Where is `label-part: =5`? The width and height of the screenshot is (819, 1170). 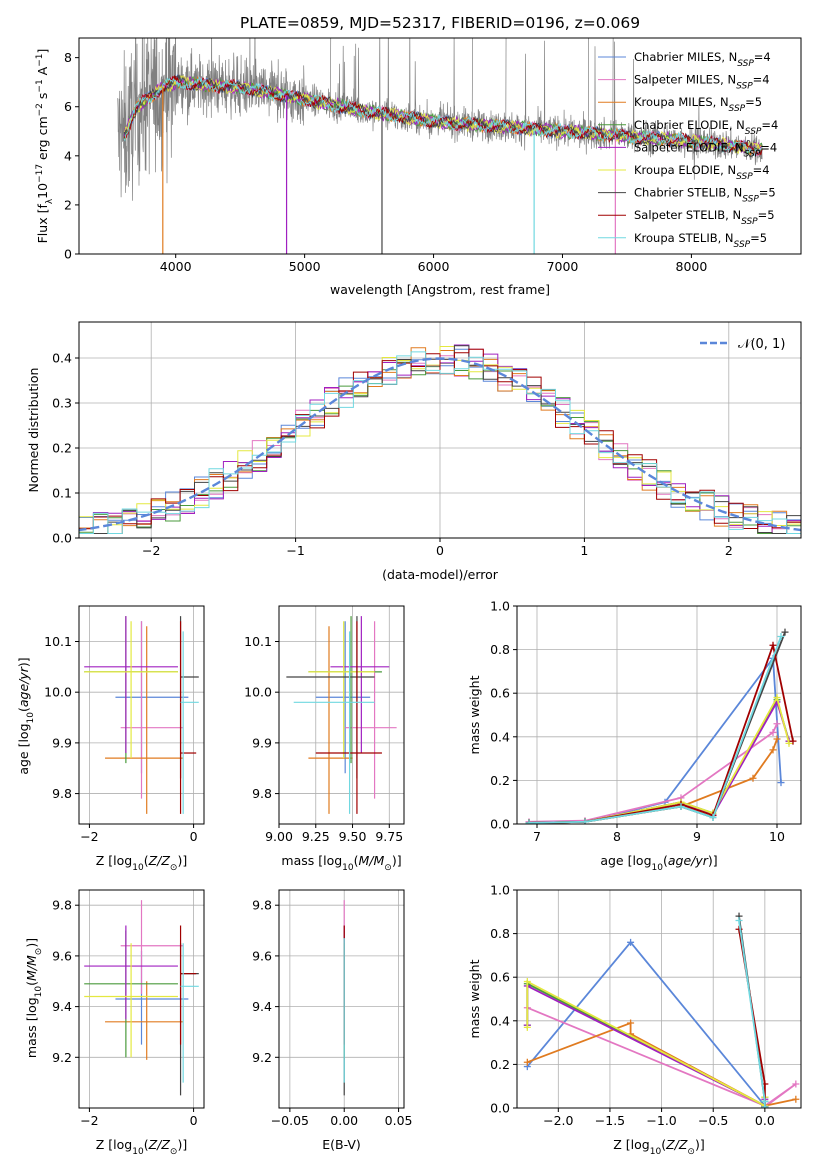 label-part: =5 is located at coordinates (767, 193).